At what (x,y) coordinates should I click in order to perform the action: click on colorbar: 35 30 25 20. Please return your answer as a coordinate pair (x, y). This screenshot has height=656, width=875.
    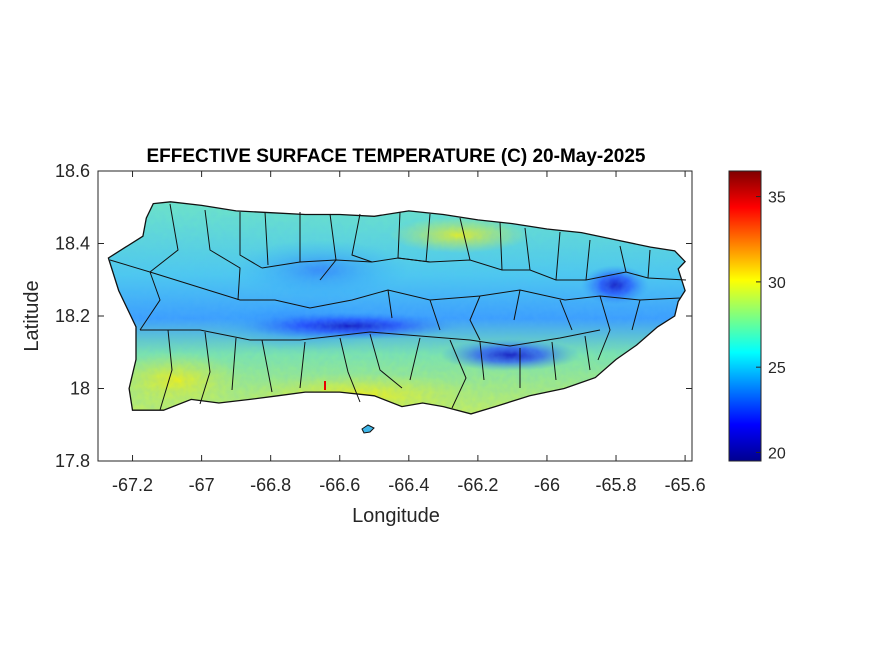
    Looking at the image, I should click on (757, 316).